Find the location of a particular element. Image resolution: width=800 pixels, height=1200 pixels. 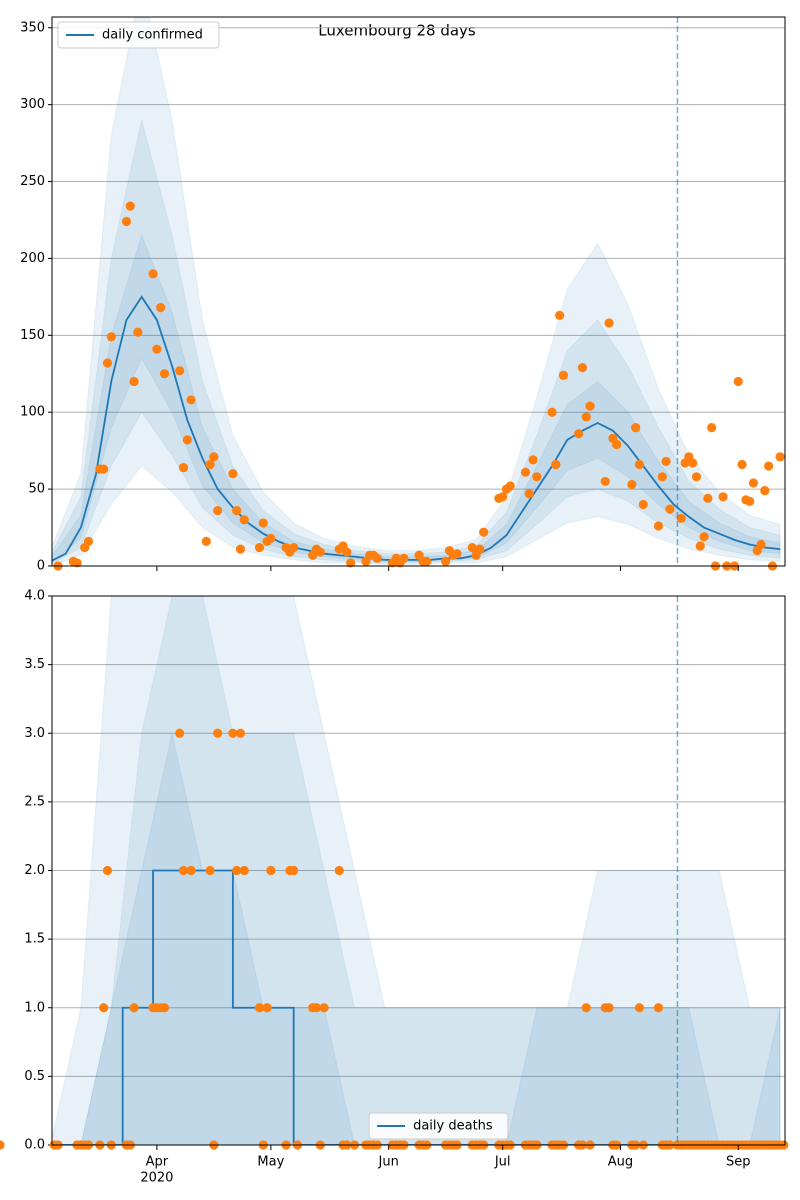

x-tick-label: Aug is located at coordinates (620, 1162).